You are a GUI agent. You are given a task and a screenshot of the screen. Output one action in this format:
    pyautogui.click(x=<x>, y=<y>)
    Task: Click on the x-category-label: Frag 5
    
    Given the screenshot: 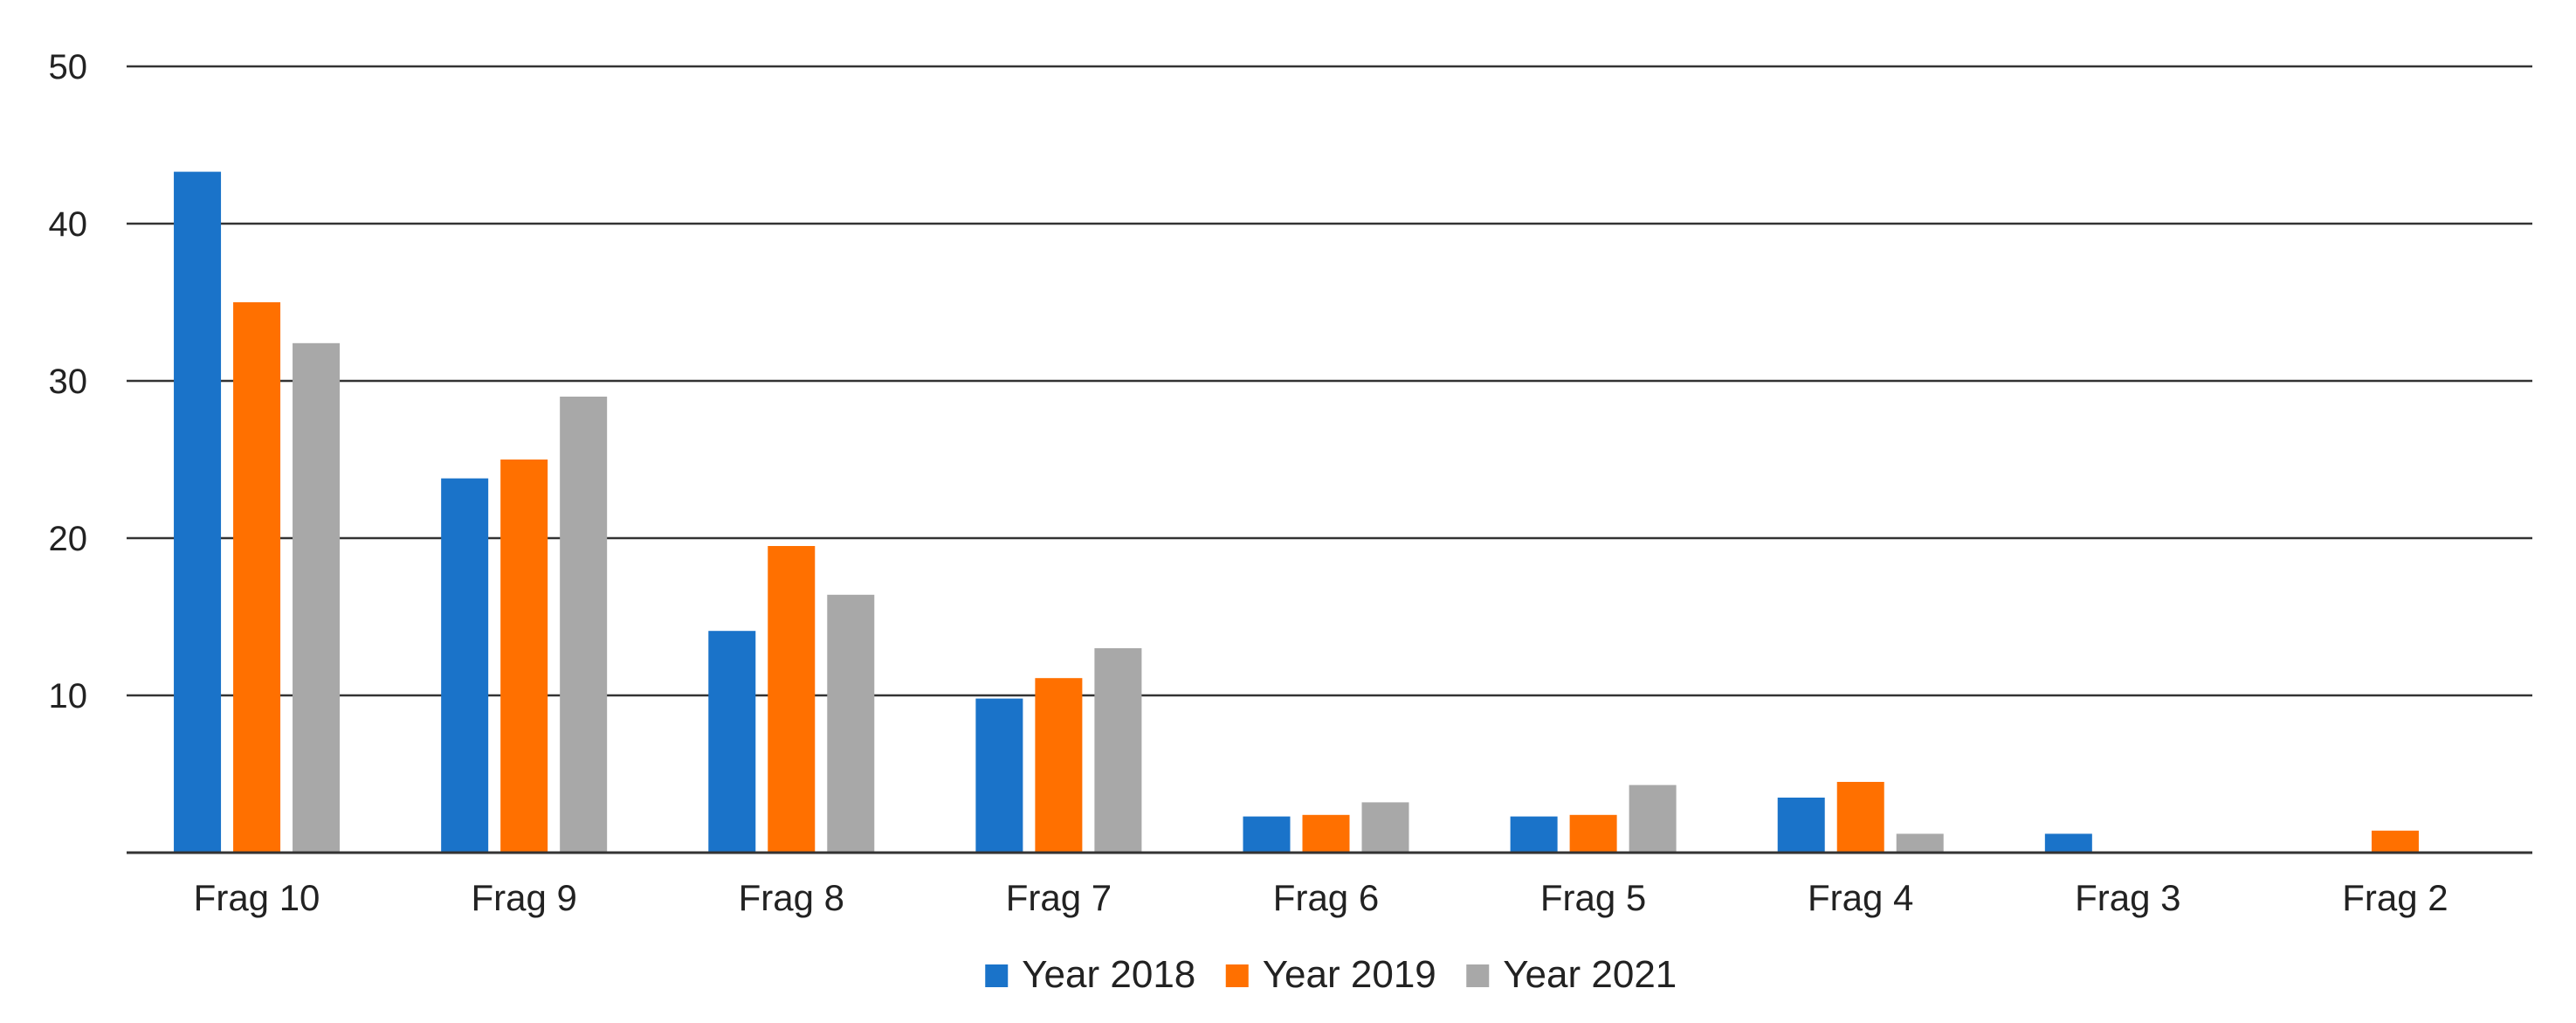 What is the action you would take?
    pyautogui.click(x=1593, y=898)
    